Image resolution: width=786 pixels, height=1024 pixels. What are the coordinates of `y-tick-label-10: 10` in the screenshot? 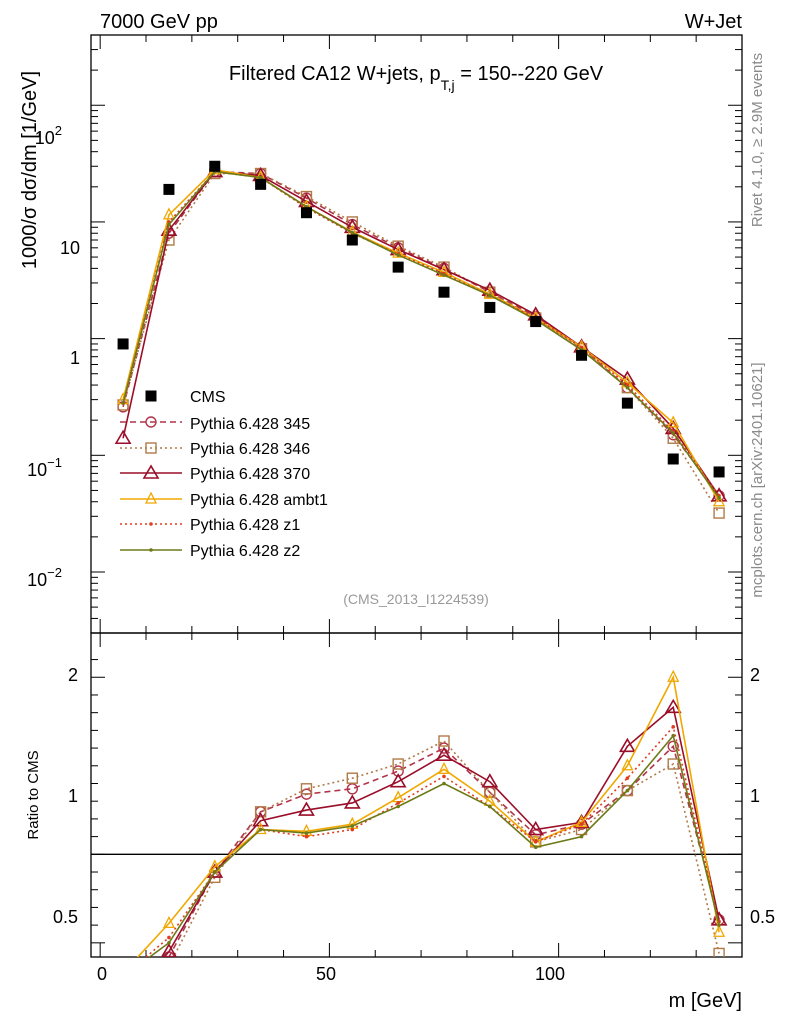 It's located at (70, 248).